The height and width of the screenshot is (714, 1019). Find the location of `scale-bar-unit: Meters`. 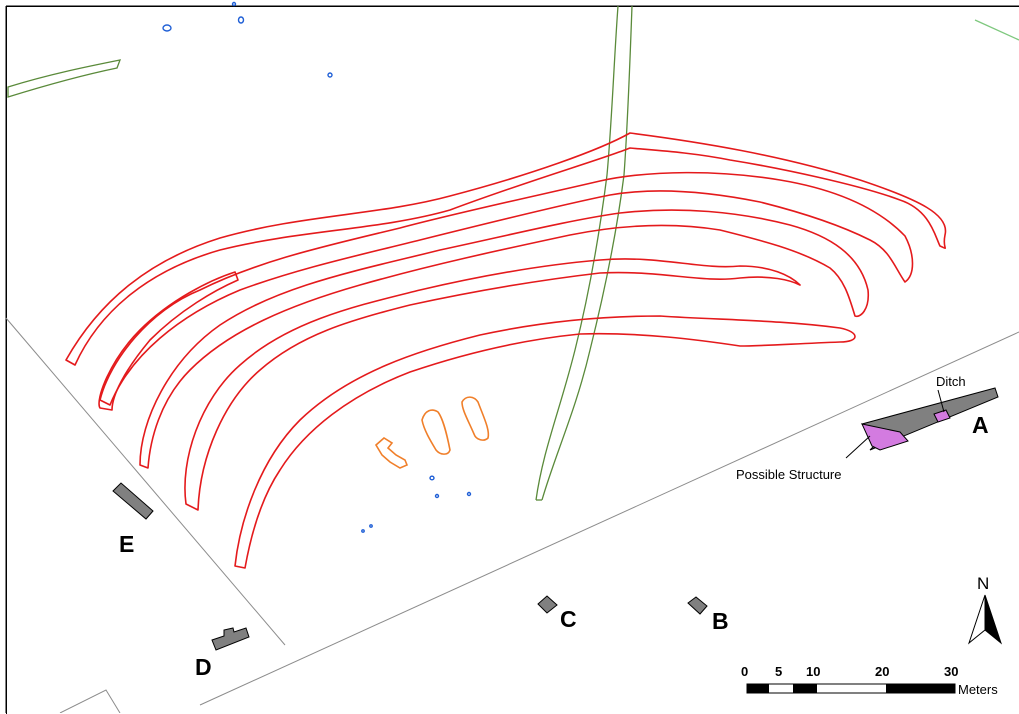

scale-bar-unit: Meters is located at coordinates (978, 689).